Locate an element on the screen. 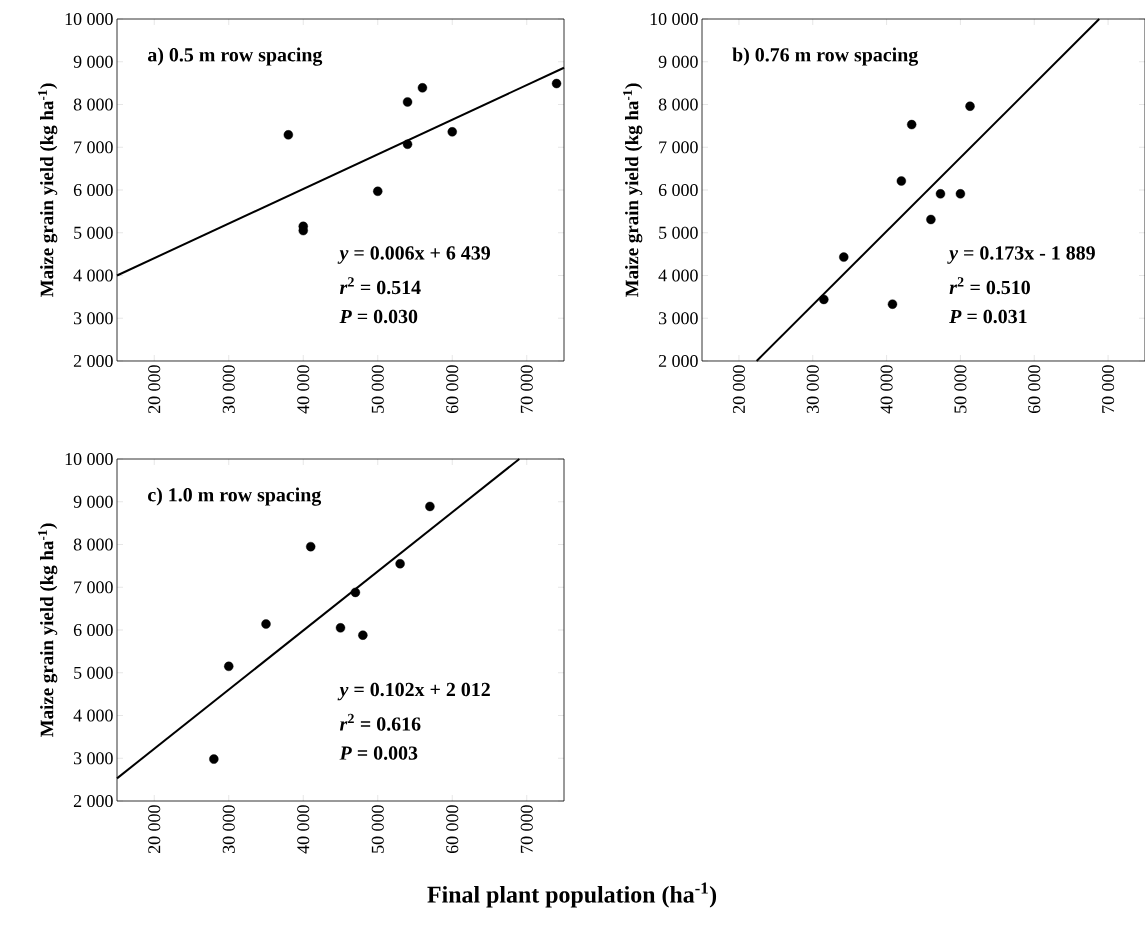 This screenshot has width=1145, height=938. annotation: y = 0.006x + 6 439 is located at coordinates (413, 255).